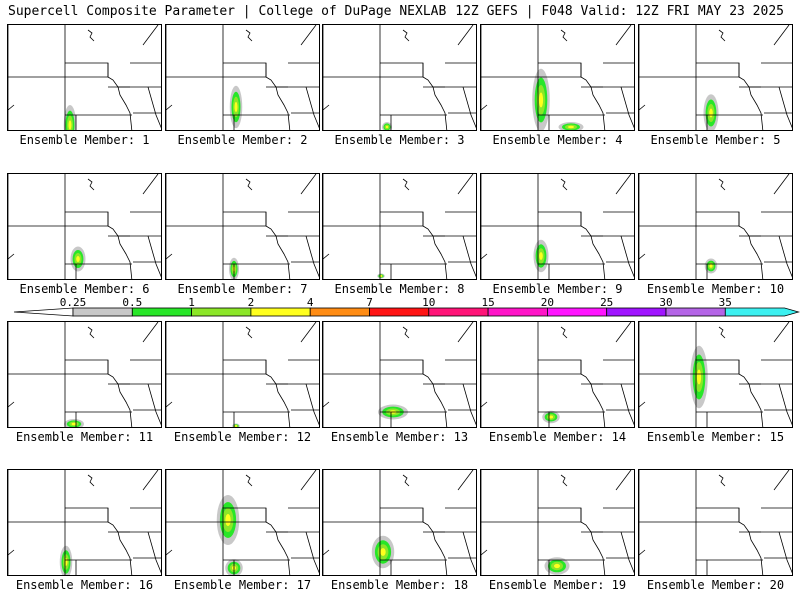 This screenshot has width=800, height=600. What do you see at coordinates (725, 302) in the screenshot?
I see `colorbar-tick-label: 35` at bounding box center [725, 302].